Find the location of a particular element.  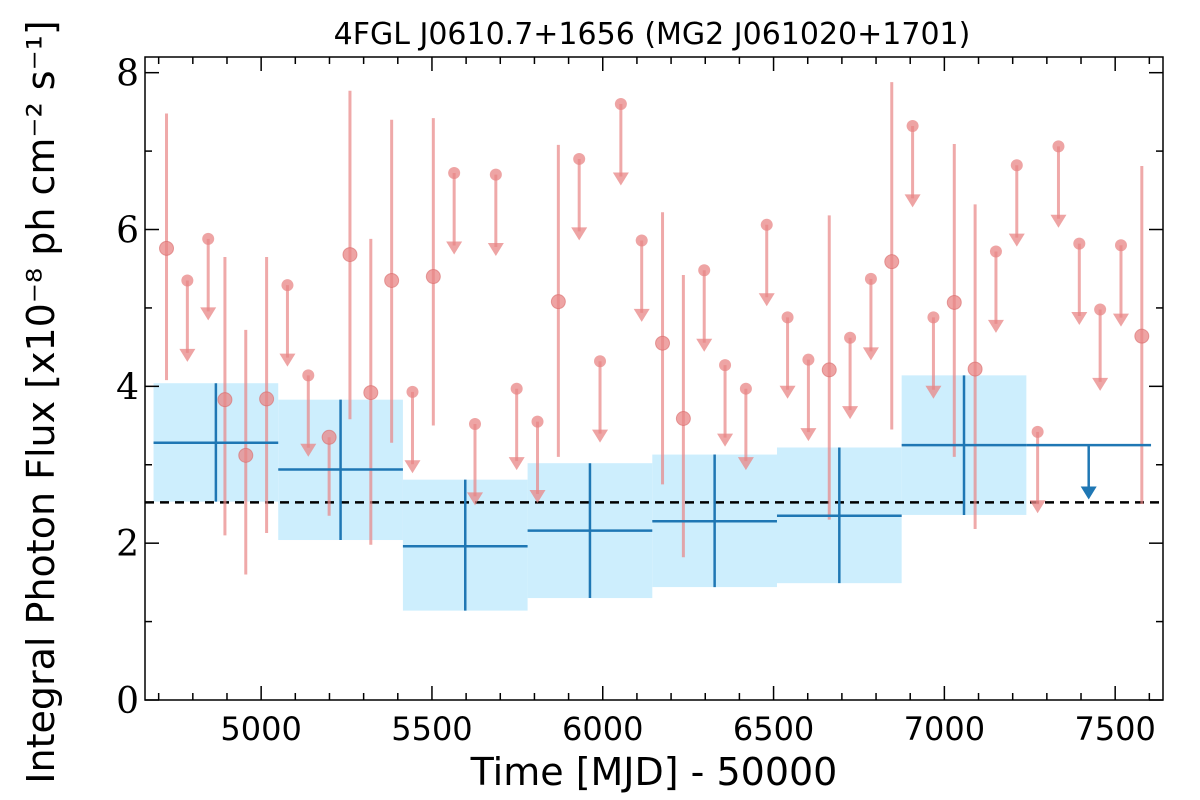

x-tick-label: 6000 is located at coordinates (602, 729).